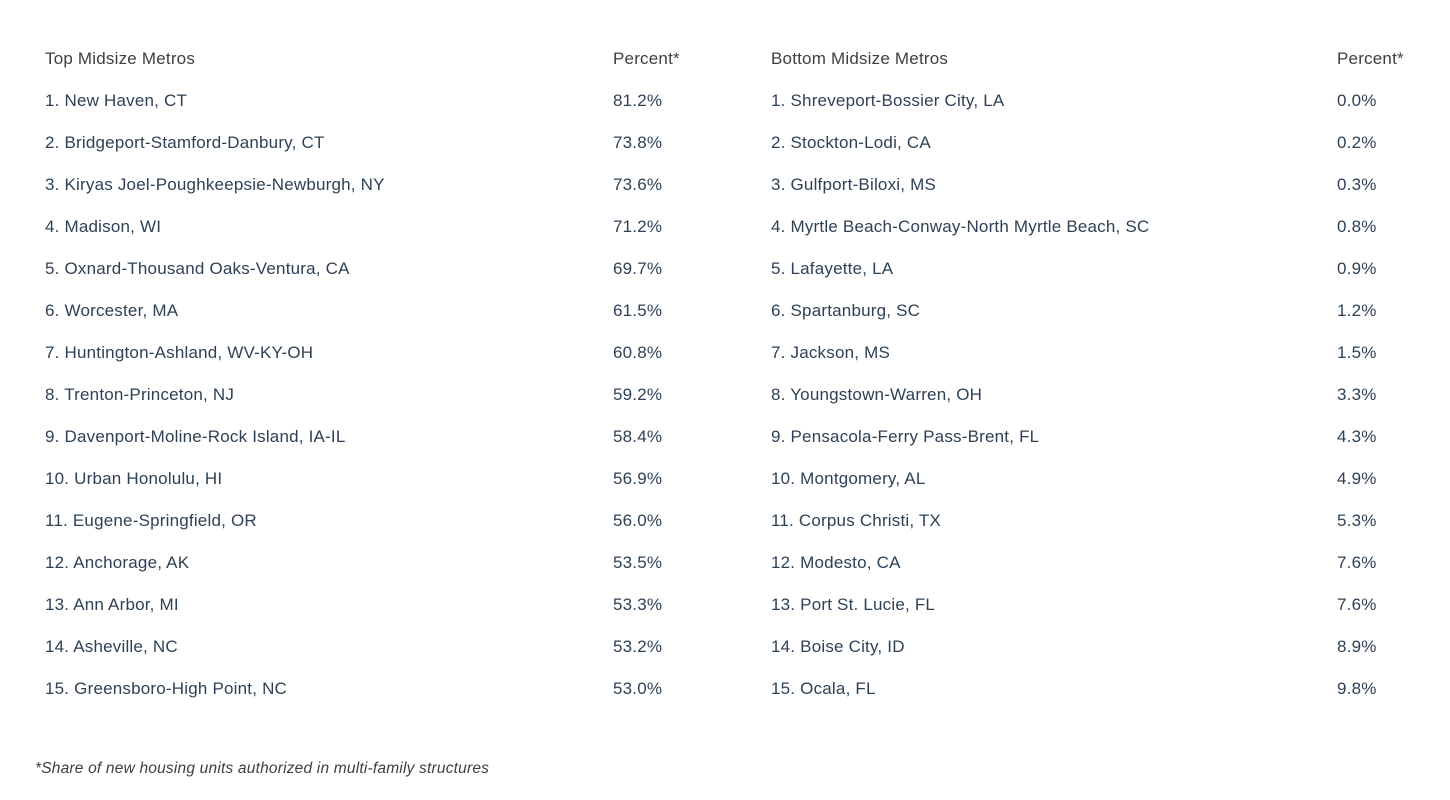 The image size is (1450, 800). I want to click on table-row: 8. Trenton-Princeton, NJ 59.2%, so click(370, 395).